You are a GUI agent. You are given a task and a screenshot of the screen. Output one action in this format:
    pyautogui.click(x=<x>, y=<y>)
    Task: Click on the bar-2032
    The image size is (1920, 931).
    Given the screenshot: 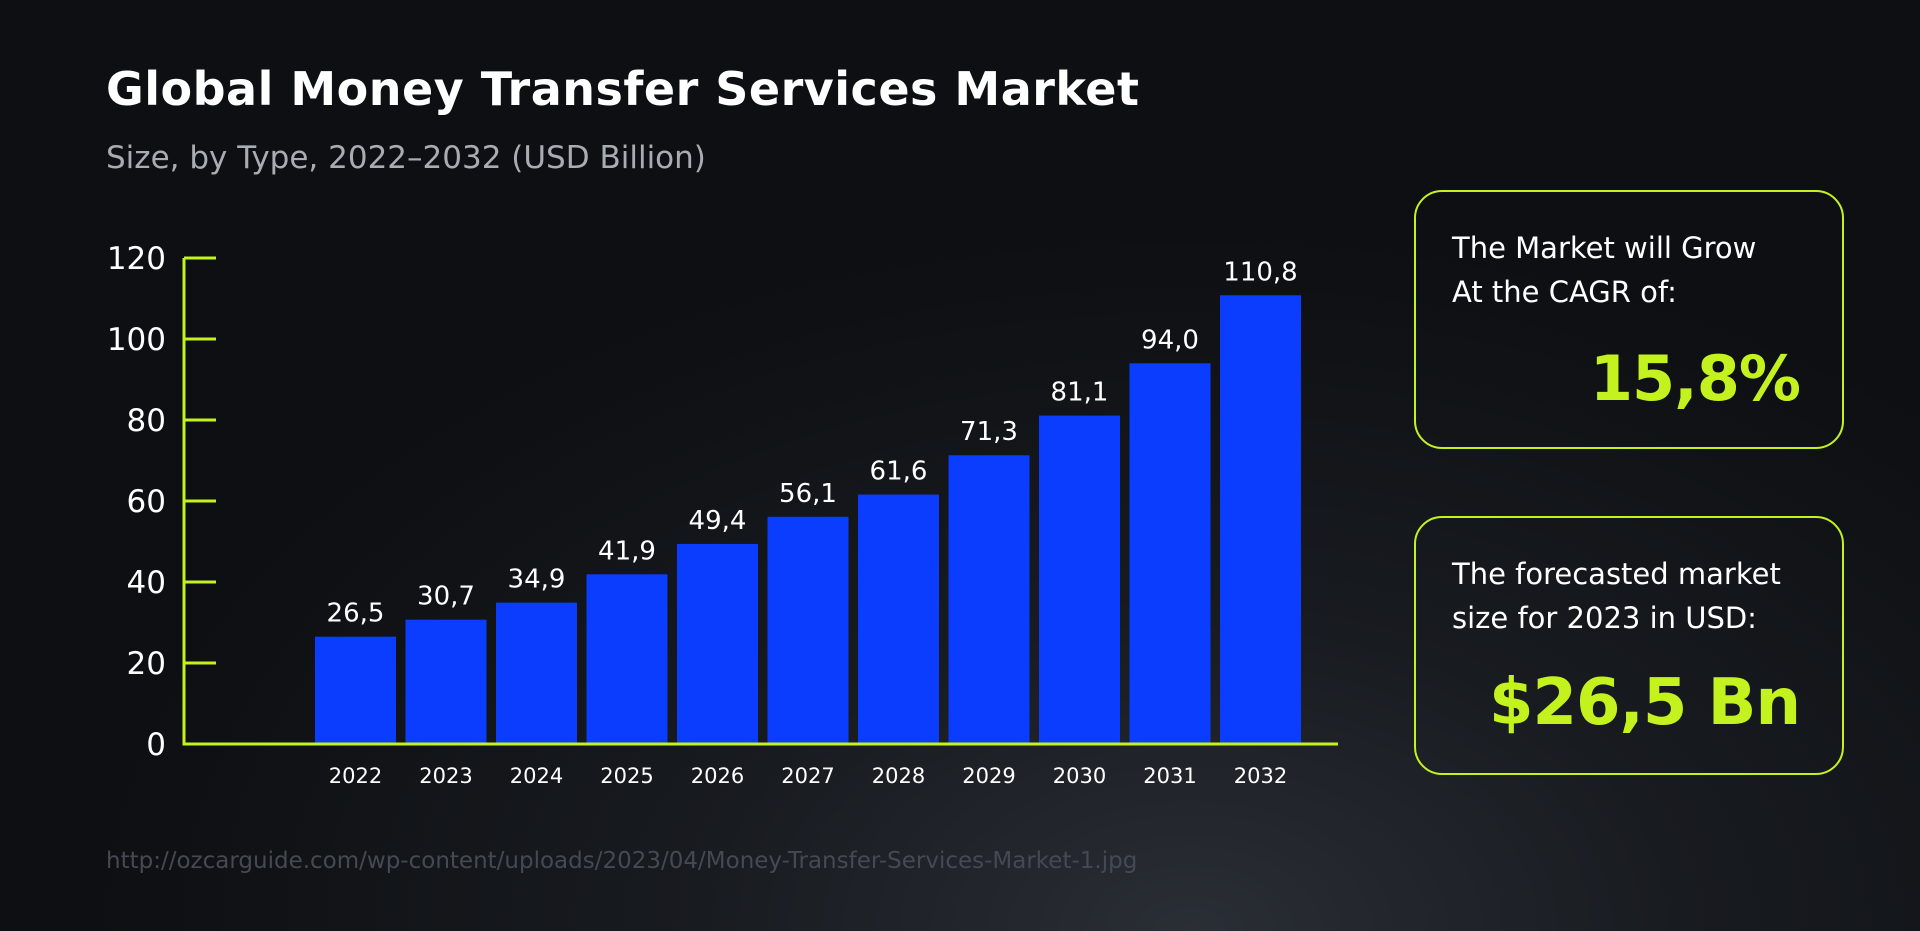 What is the action you would take?
    pyautogui.click(x=1260, y=519)
    